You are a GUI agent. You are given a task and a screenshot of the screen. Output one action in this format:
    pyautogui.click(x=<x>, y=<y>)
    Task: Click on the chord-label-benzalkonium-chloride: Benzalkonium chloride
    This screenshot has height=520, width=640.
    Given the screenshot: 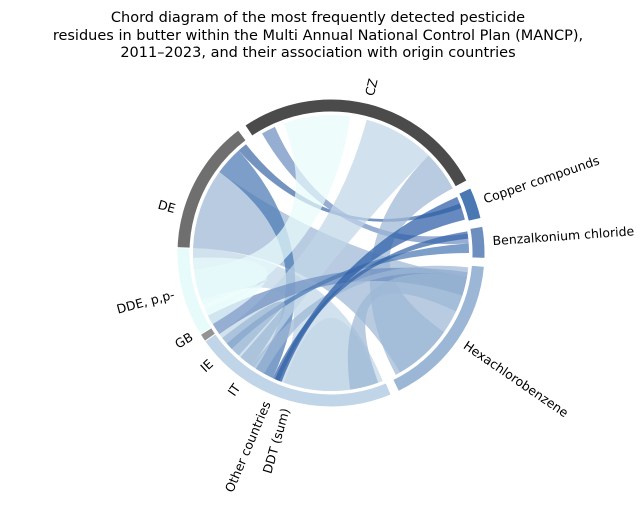 What is the action you would take?
    pyautogui.click(x=563, y=235)
    